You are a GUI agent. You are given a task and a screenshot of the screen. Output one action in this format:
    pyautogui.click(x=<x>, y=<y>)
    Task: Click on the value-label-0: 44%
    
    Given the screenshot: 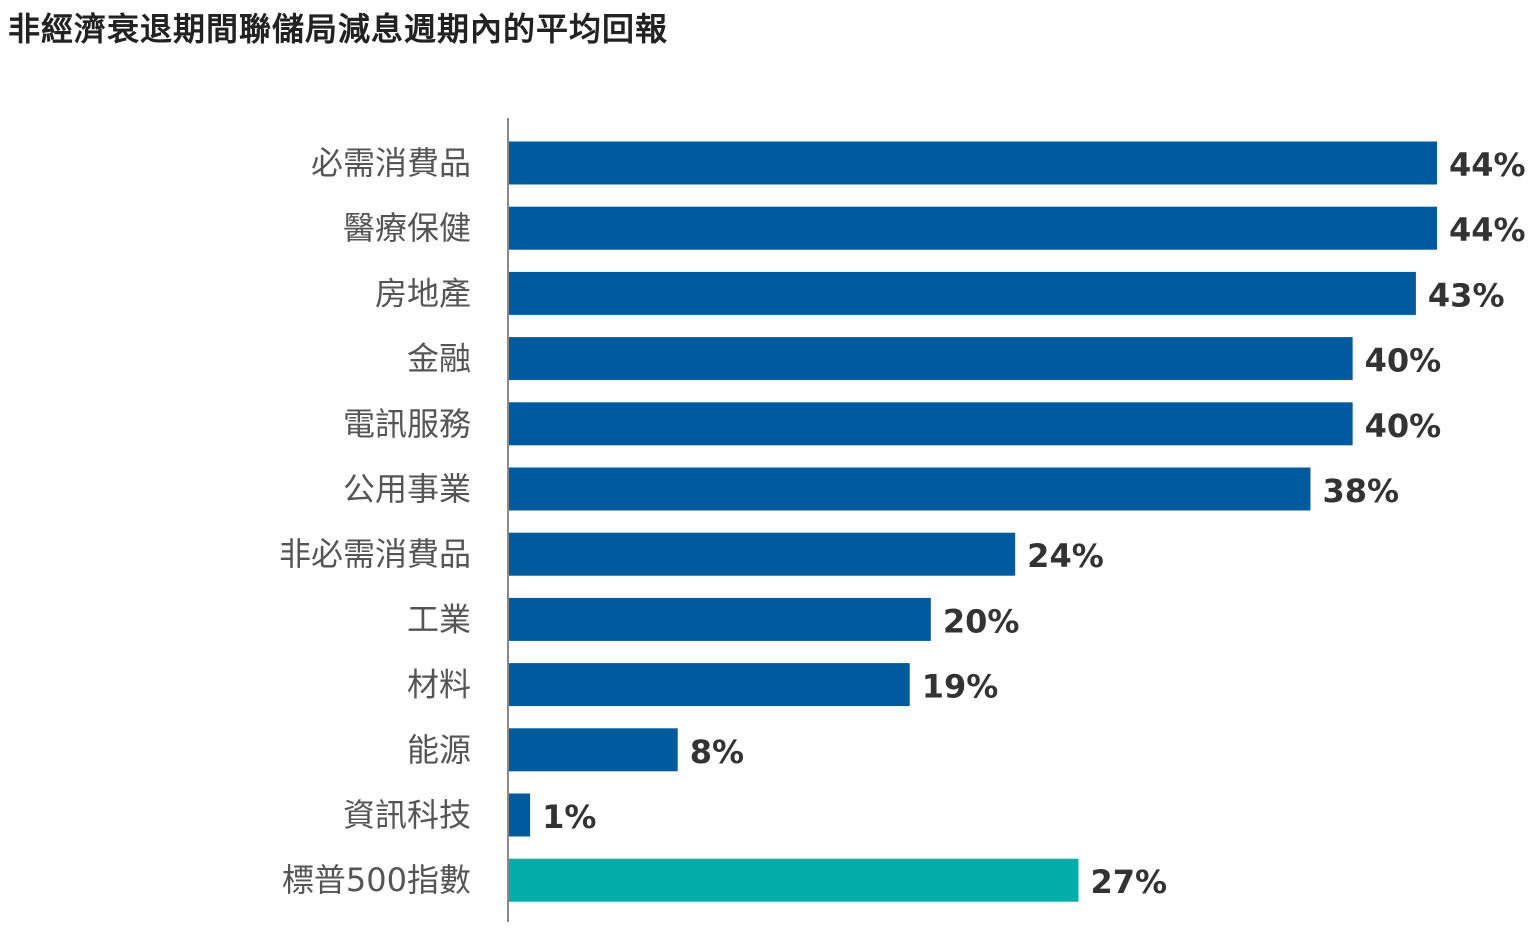 What is the action you would take?
    pyautogui.click(x=1487, y=165)
    